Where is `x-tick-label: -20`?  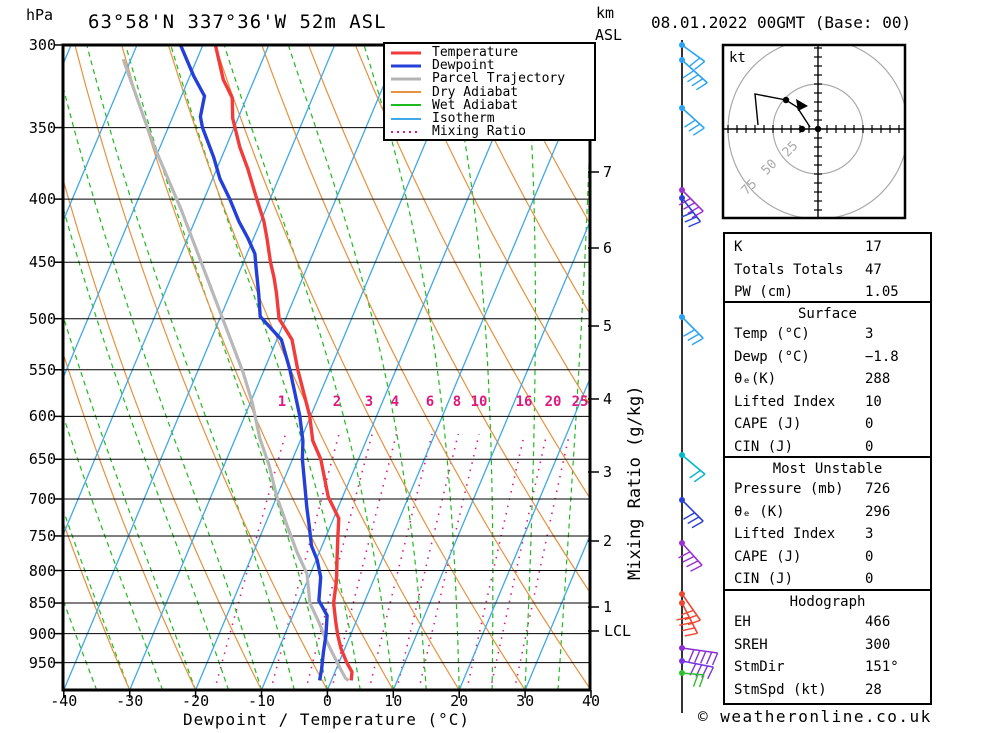 x-tick-label: -20 is located at coordinates (196, 701).